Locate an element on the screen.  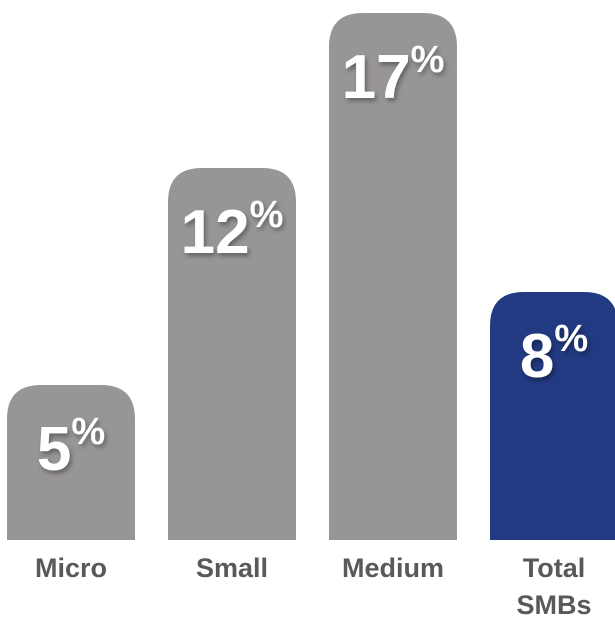
bar-total-smbs is located at coordinates (552, 416).